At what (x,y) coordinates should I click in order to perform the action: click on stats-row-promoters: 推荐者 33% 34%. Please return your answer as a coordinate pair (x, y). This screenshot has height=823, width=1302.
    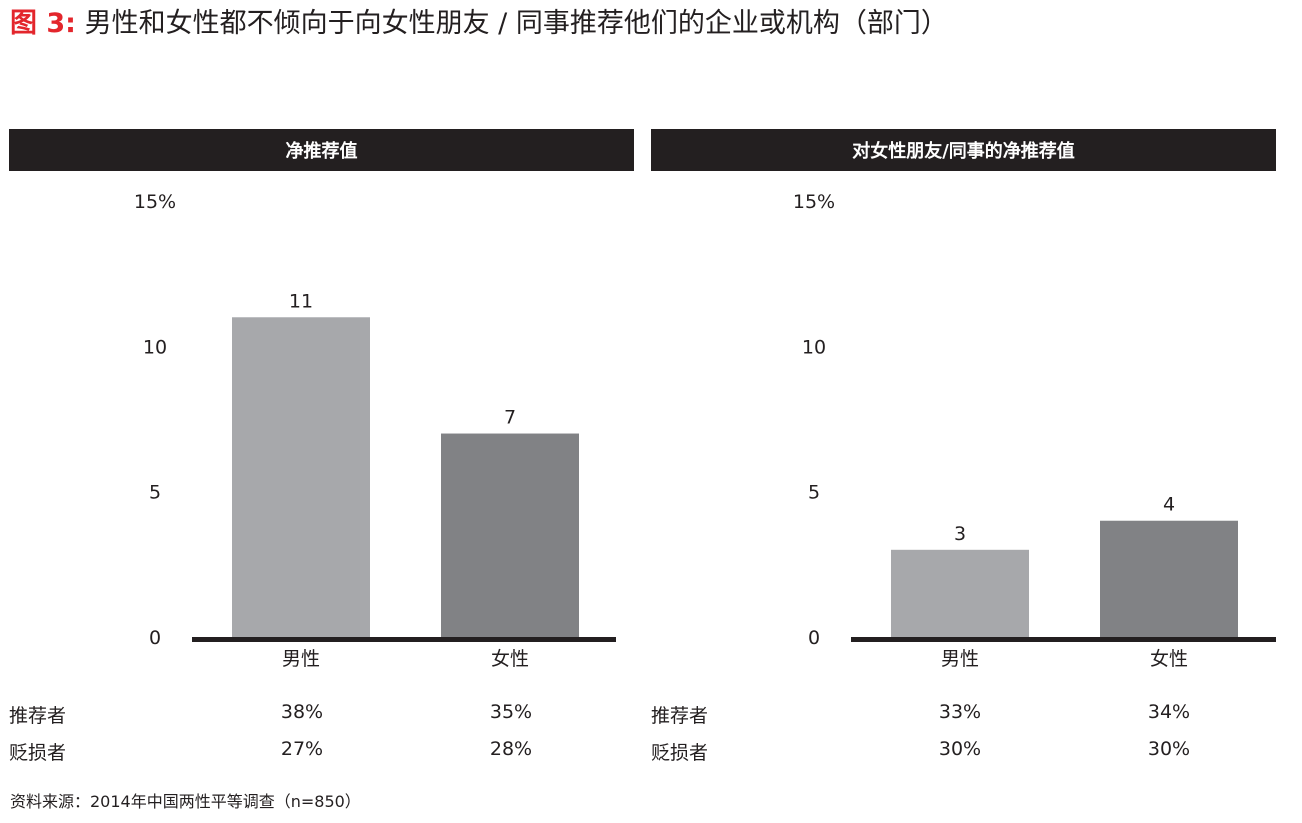
    Looking at the image, I should click on (963, 716).